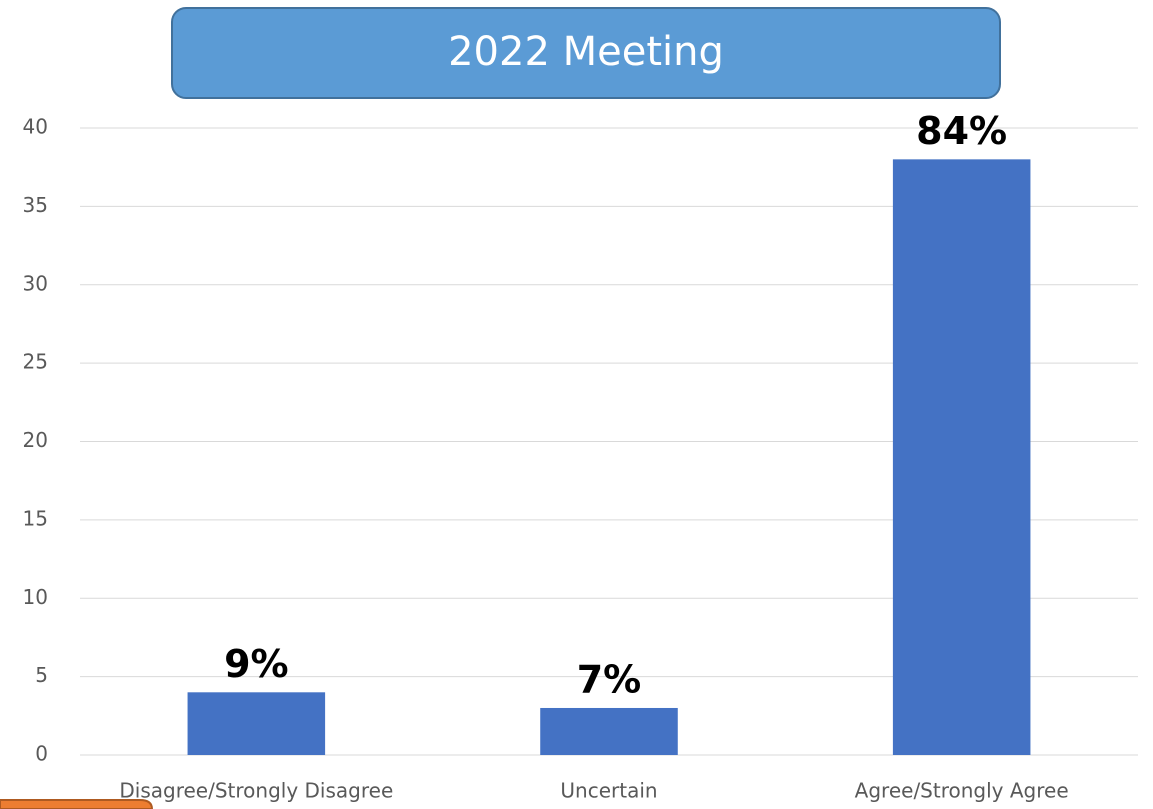  I want to click on y-tick-label: 20, so click(35, 440).